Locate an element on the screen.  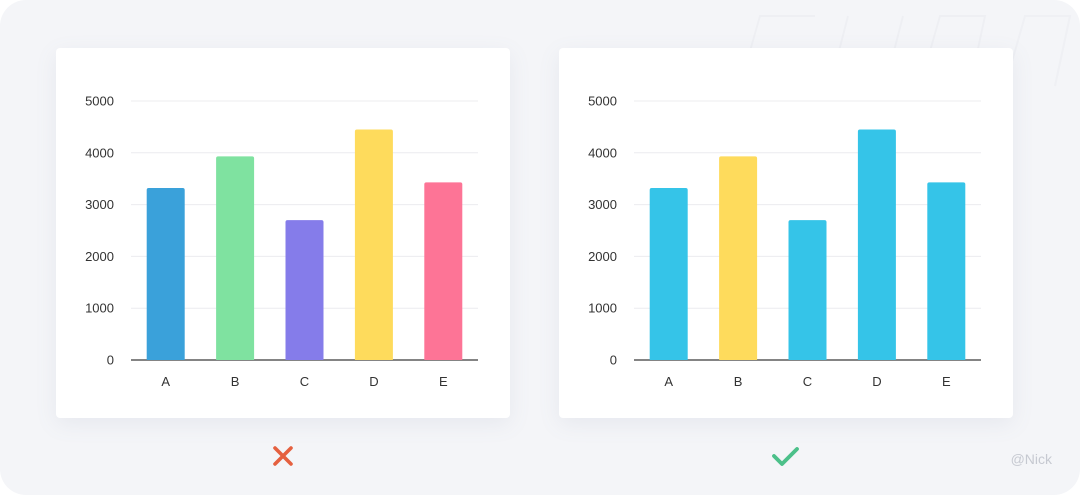
author-credit: @Nick is located at coordinates (1031, 459).